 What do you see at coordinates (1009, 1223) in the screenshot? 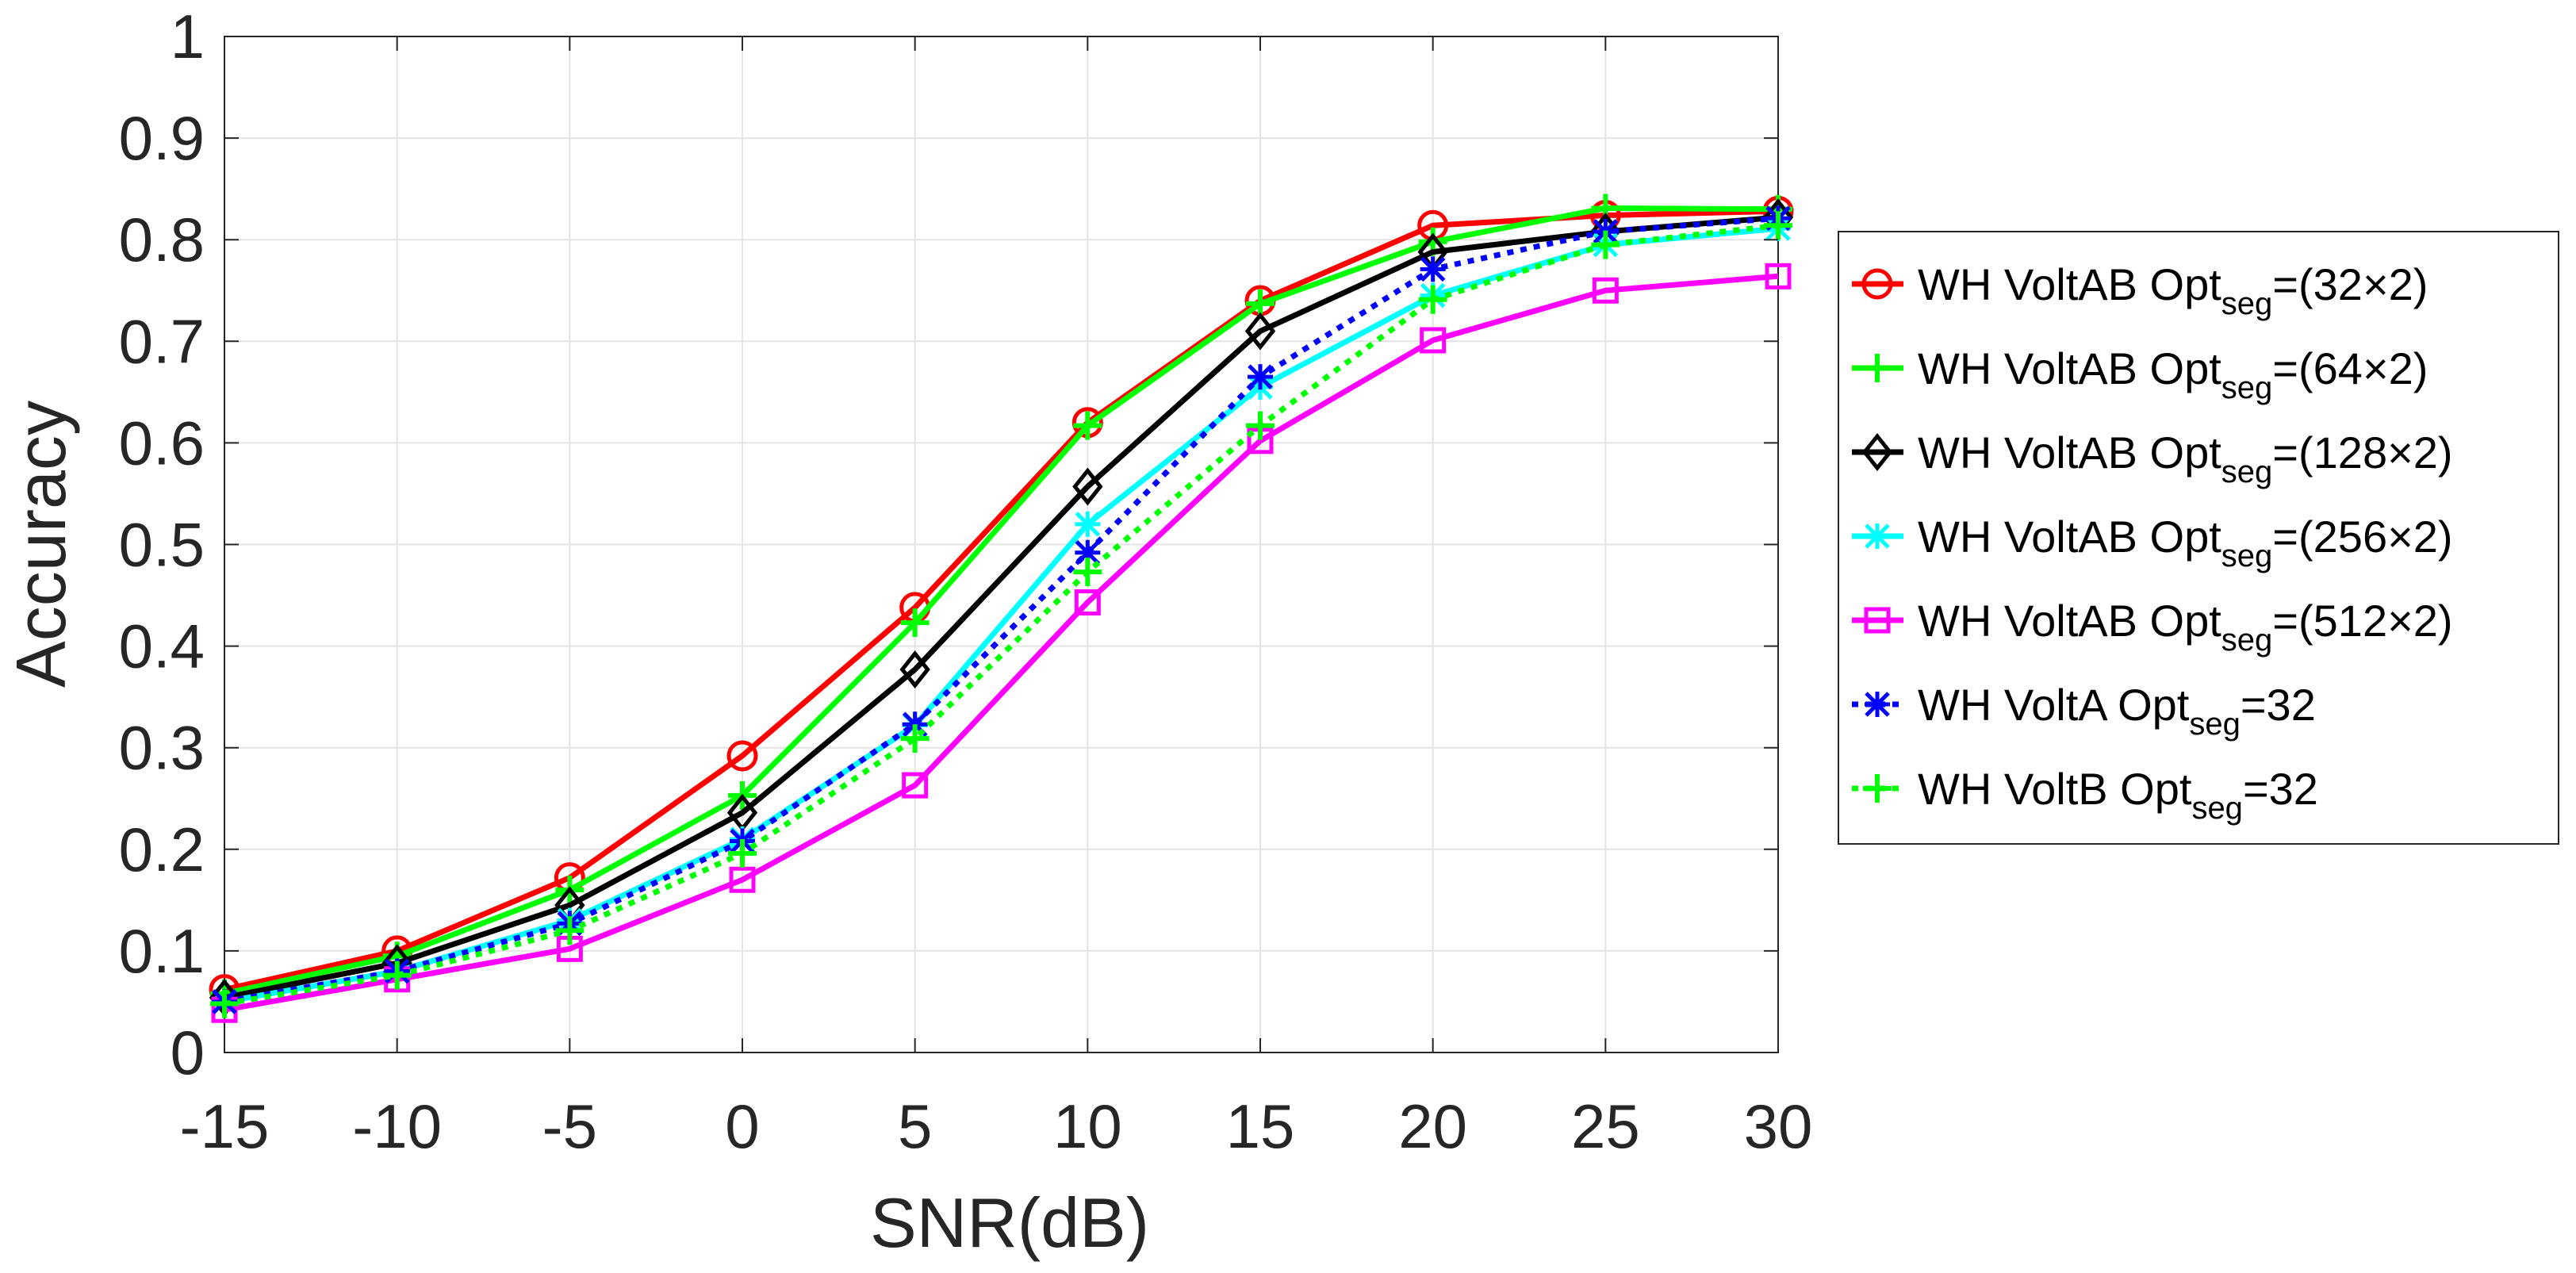
I see `x-axis-label: SNR(dB)` at bounding box center [1009, 1223].